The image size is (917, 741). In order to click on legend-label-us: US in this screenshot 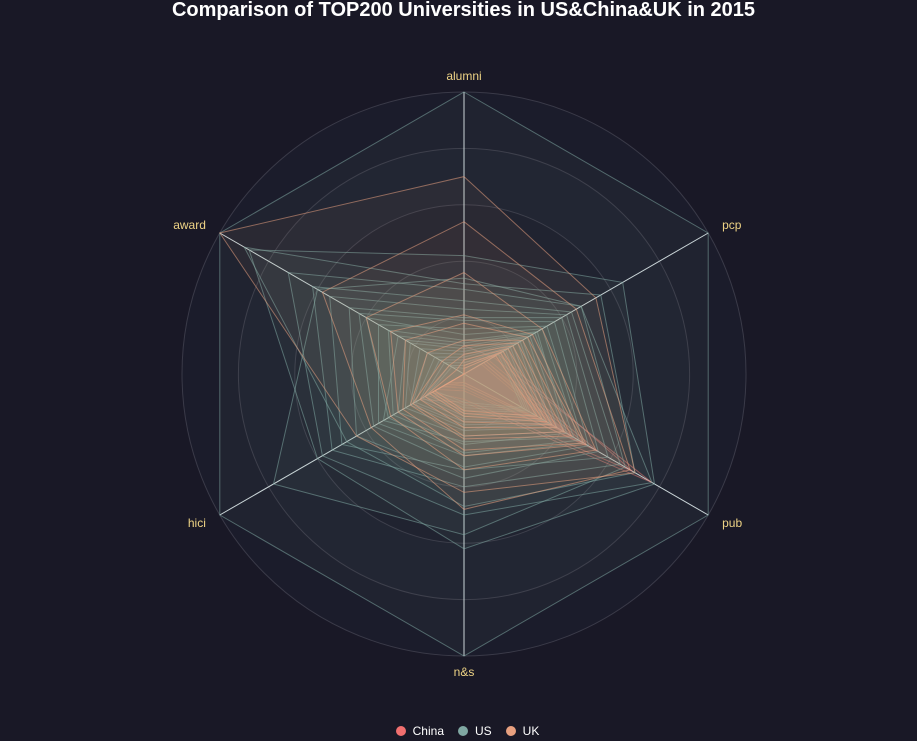, I will do `click(483, 731)`.